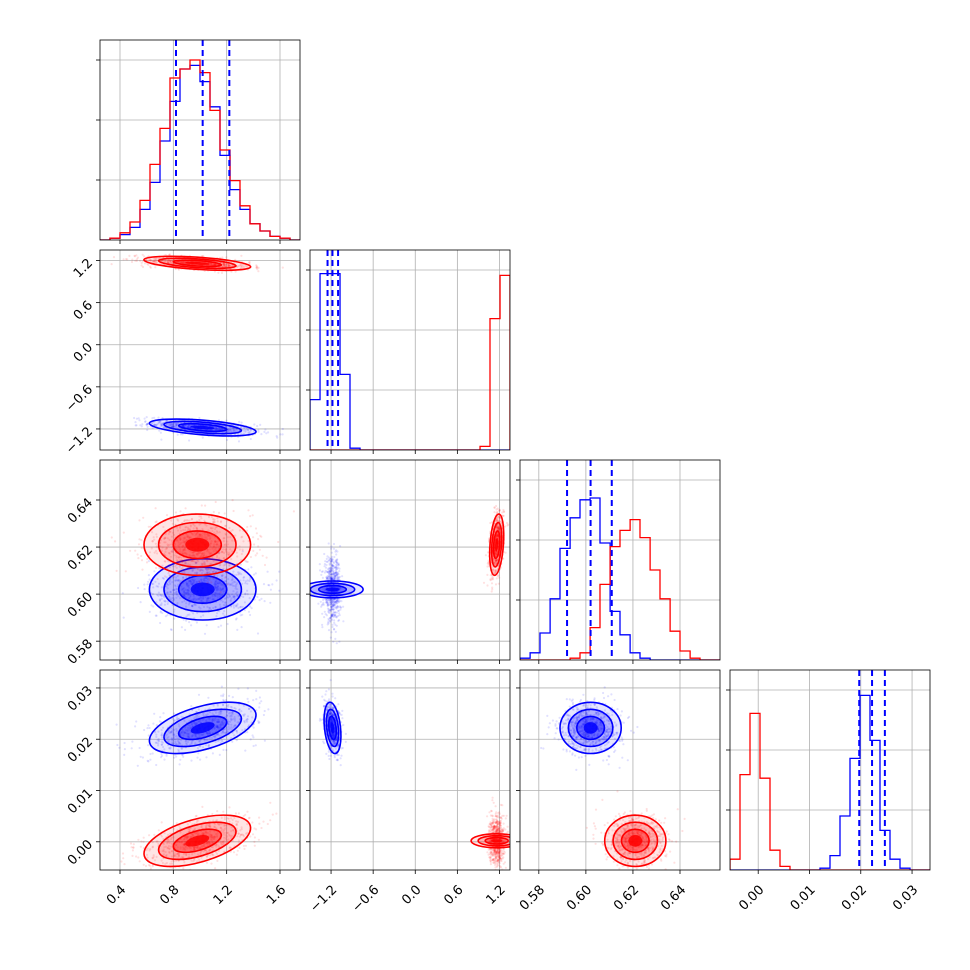 This screenshot has width=970, height=970. I want to click on scatter-blue, so click(589, 729).